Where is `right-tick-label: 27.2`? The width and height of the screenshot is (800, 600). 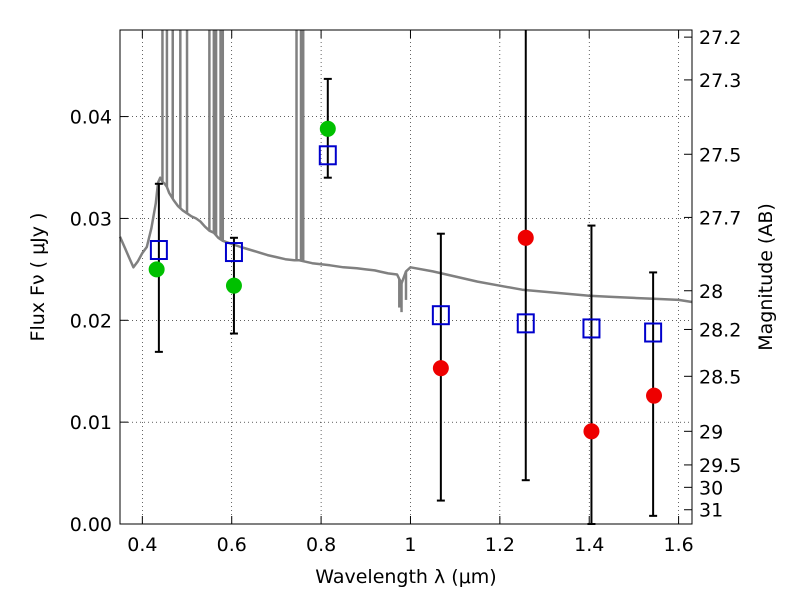
right-tick-label: 27.2 is located at coordinates (720, 38).